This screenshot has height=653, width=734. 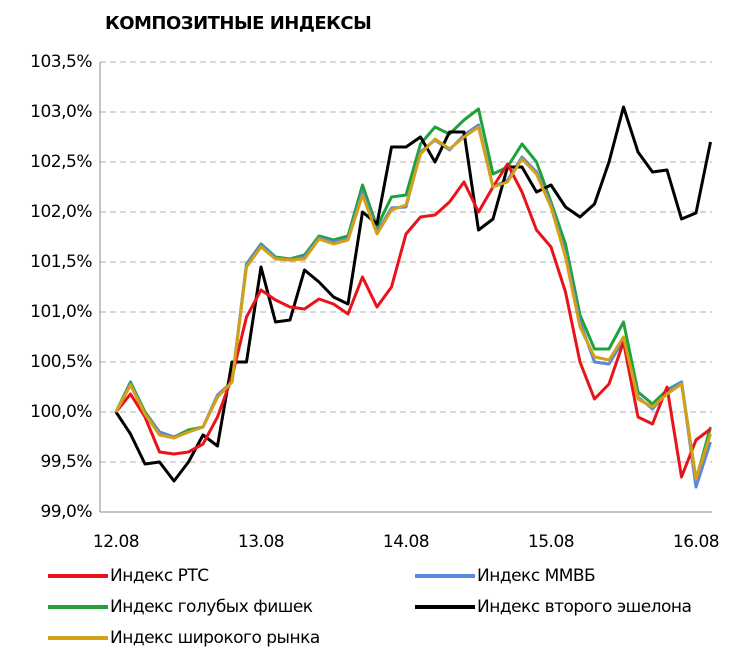 I want to click on legend-label: Индекс РТС, so click(x=159, y=576).